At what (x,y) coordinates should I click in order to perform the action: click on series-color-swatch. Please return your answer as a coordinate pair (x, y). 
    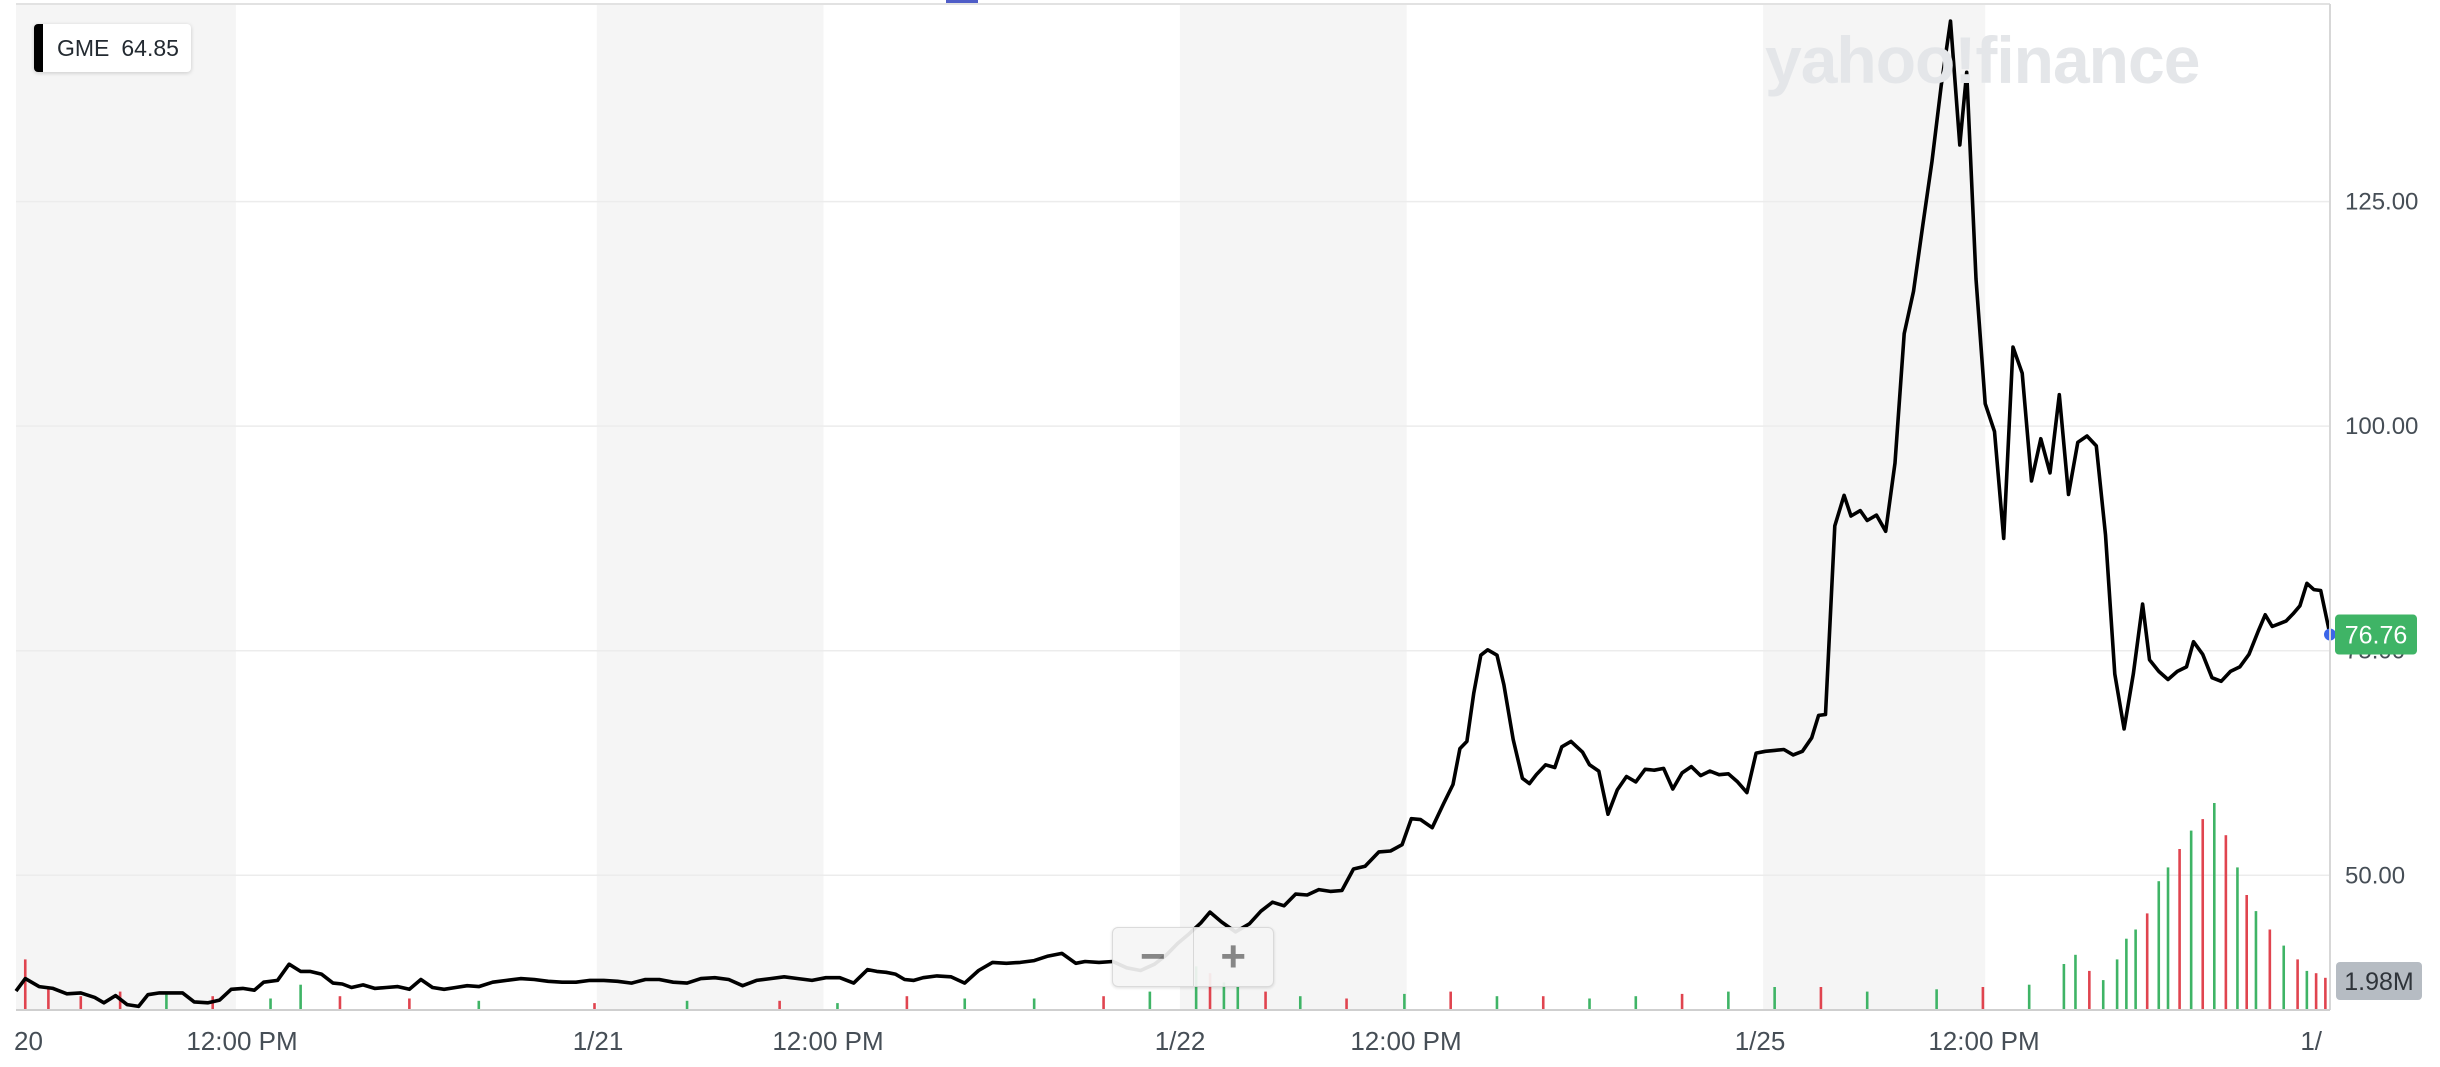
    Looking at the image, I should click on (38, 48).